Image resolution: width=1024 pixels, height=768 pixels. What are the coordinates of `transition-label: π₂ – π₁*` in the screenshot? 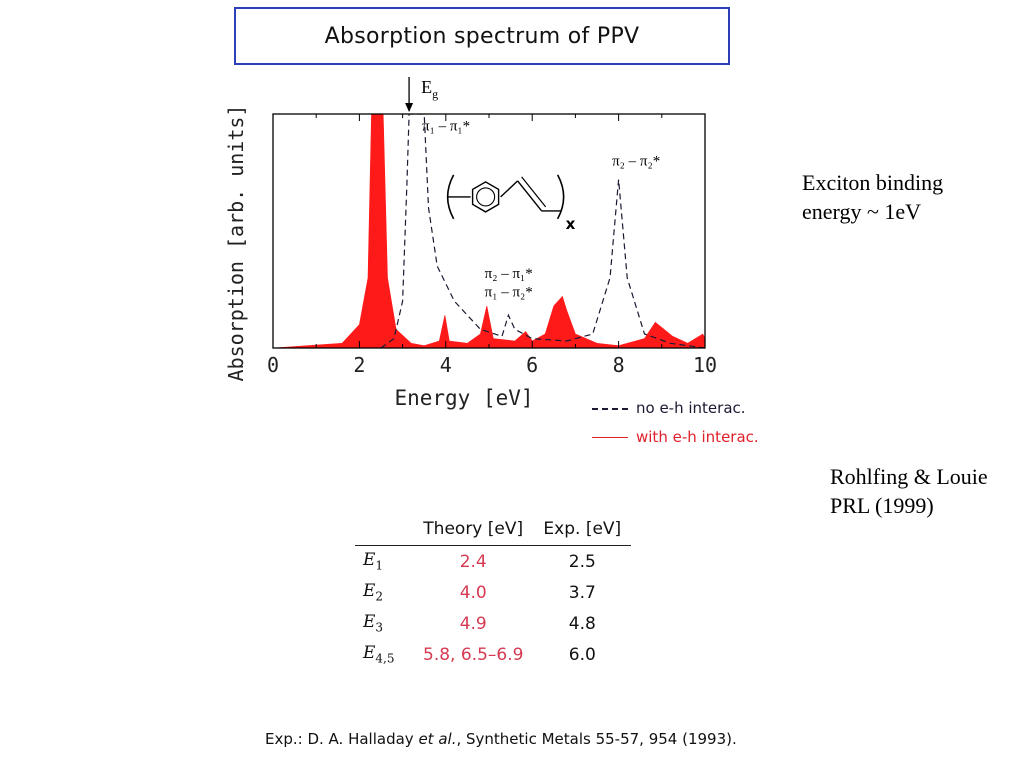 It's located at (509, 274).